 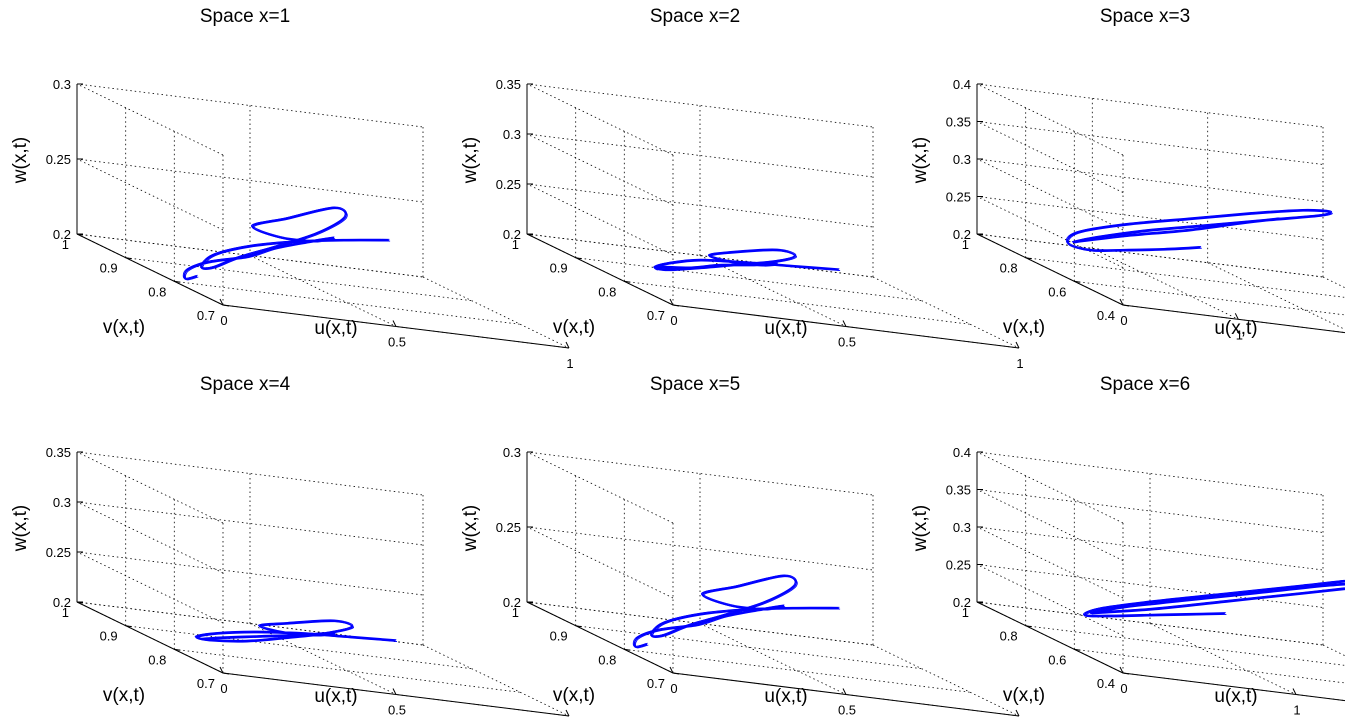 What do you see at coordinates (1145, 384) in the screenshot?
I see `subplot-title: Space x=6` at bounding box center [1145, 384].